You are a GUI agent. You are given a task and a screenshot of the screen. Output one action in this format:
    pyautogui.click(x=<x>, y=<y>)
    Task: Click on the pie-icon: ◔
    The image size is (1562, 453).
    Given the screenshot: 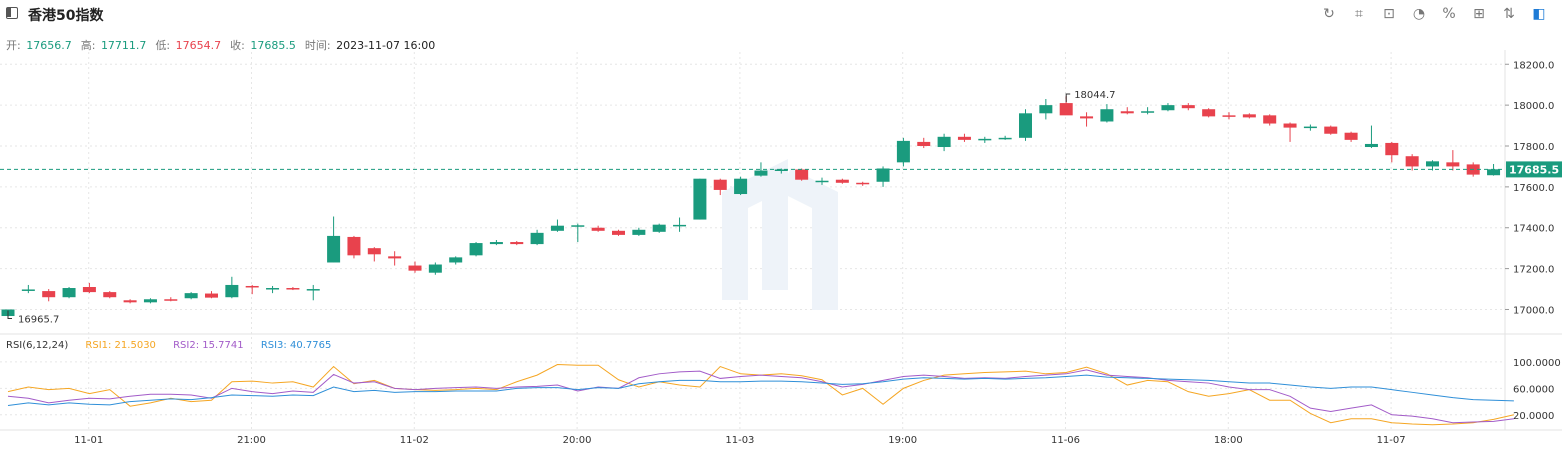 What is the action you would take?
    pyautogui.click(x=1419, y=14)
    